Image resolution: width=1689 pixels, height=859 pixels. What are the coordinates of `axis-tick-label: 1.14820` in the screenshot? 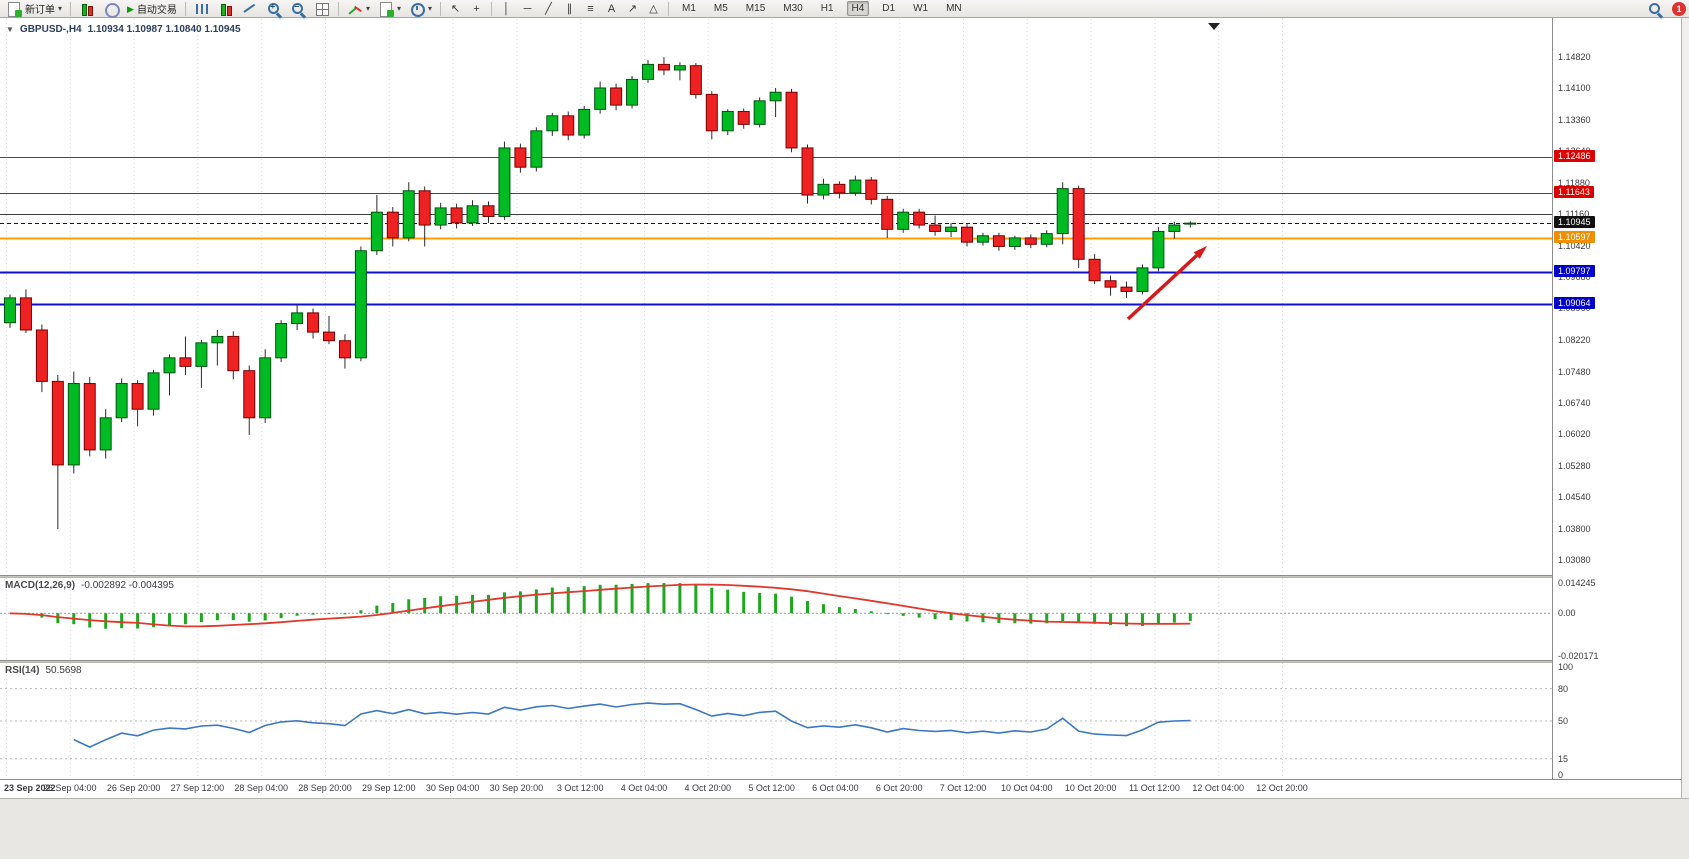 It's located at (1574, 57).